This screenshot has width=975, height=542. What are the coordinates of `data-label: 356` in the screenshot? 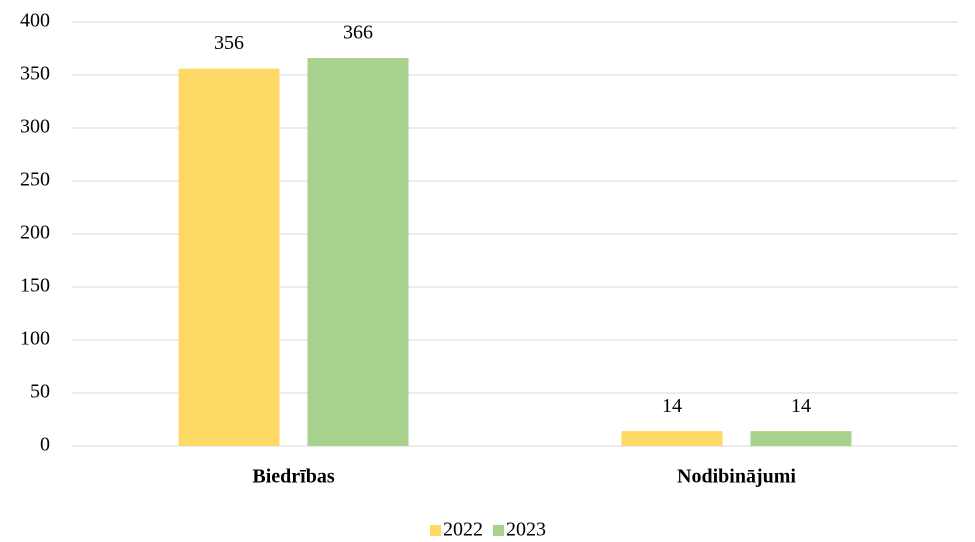 It's located at (229, 43).